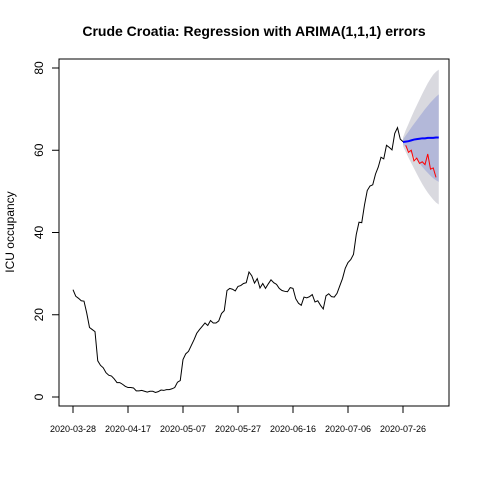 The height and width of the screenshot is (480, 480). Describe the element at coordinates (39, 68) in the screenshot. I see `y-tick-label: 80` at that location.